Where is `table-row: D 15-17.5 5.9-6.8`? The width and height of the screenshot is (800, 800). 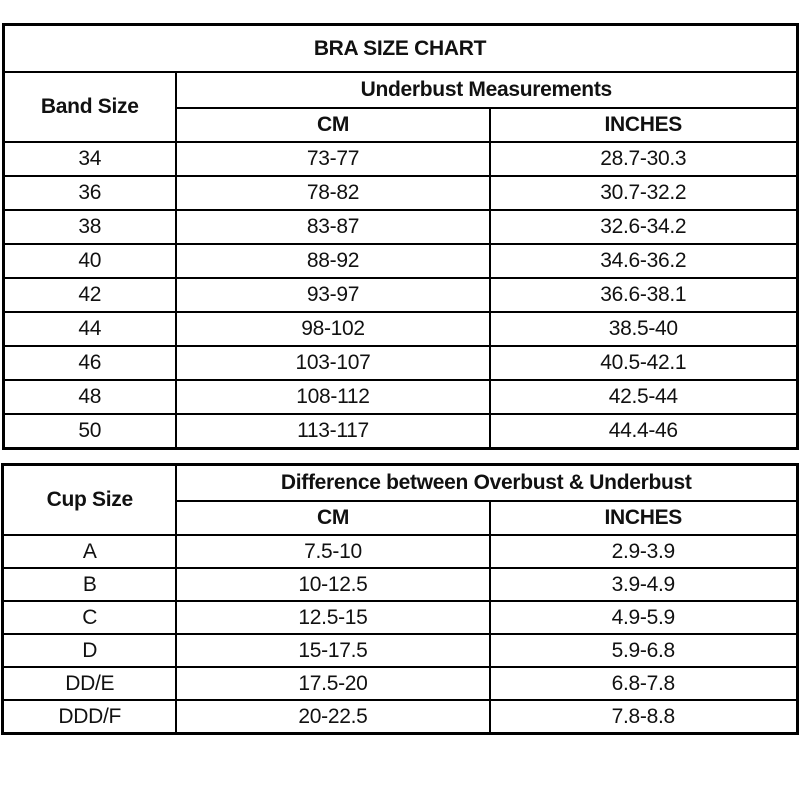 table-row: D 15-17.5 5.9-6.8 is located at coordinates (400, 650).